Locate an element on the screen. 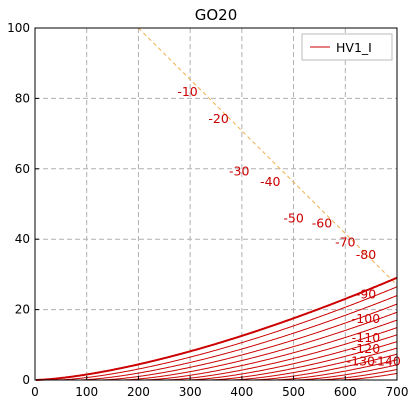 Image resolution: width=415 pixels, height=404 pixels. y-tick-label: 80 is located at coordinates (22, 98).